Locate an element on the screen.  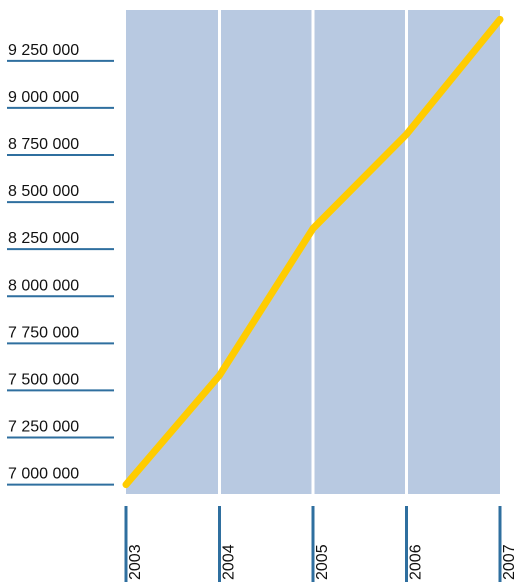
x-tick-label: 2007 is located at coordinates (509, 562).